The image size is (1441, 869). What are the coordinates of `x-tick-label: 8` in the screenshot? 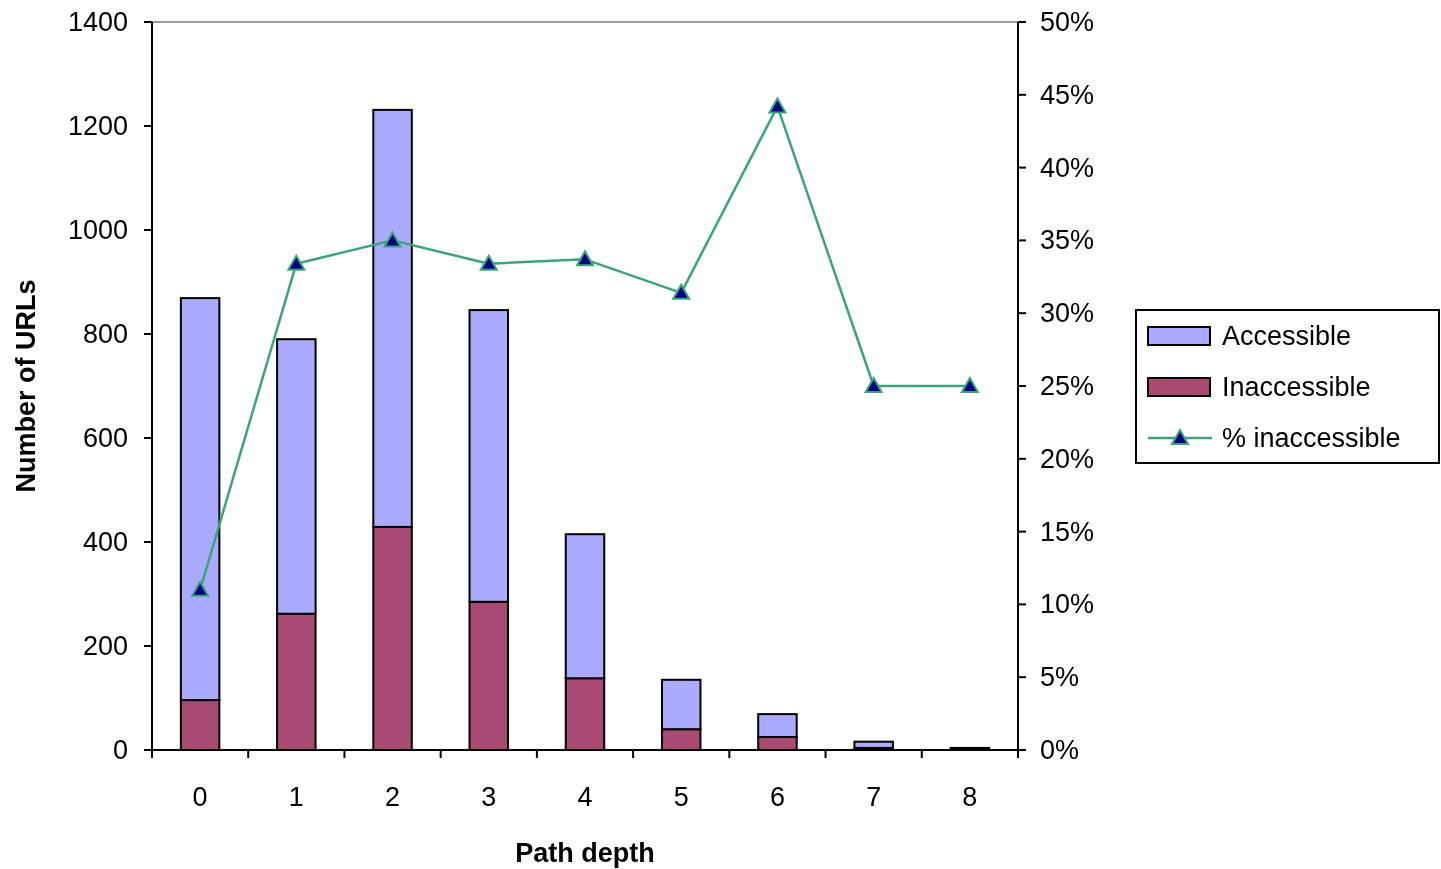 It's located at (970, 797).